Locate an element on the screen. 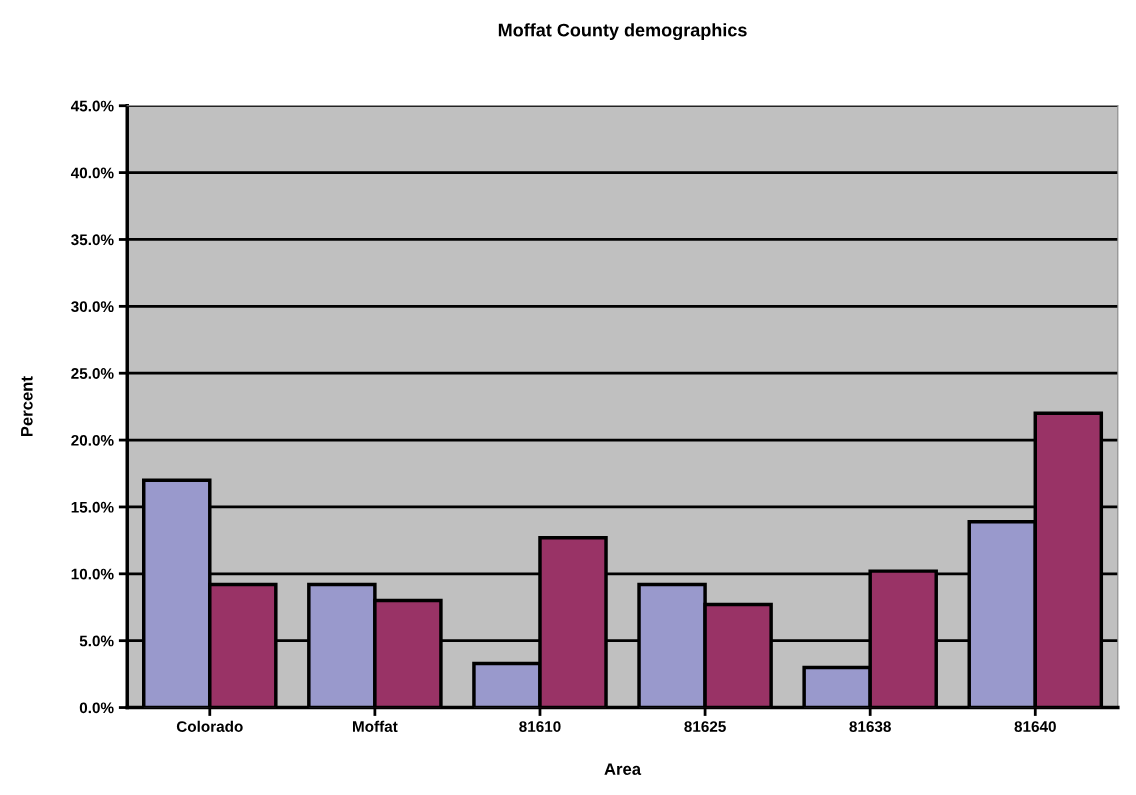 The height and width of the screenshot is (795, 1136). y-tick-label: 0.0% is located at coordinates (96, 708).